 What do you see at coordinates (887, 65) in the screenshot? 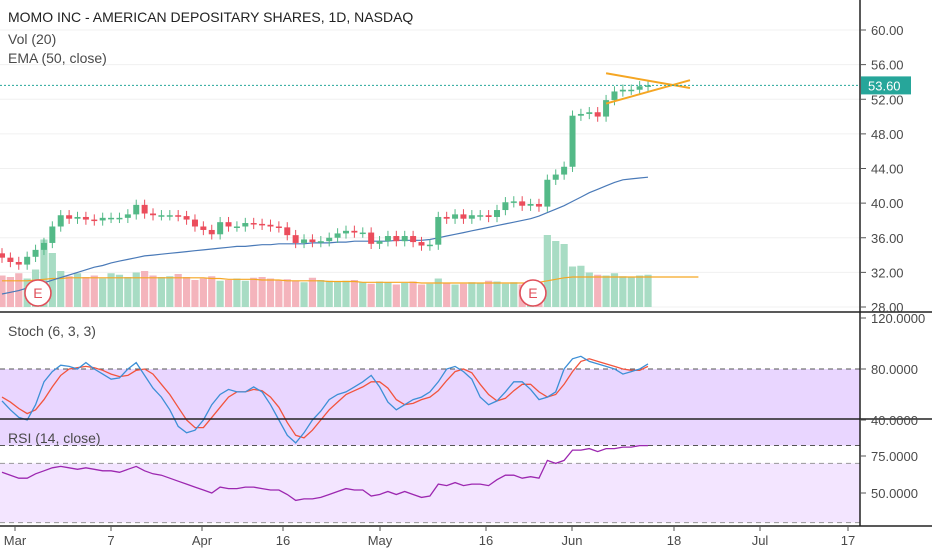
I see `price-tick-label: 56.00` at bounding box center [887, 65].